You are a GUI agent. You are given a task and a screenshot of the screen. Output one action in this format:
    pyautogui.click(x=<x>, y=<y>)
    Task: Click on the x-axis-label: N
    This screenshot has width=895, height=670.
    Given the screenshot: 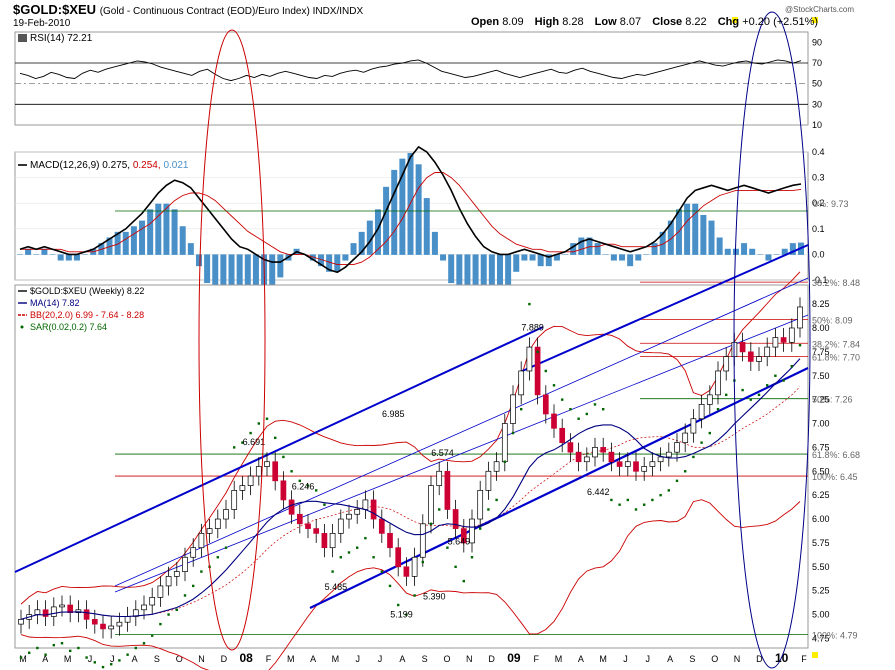 What is the action you would take?
    pyautogui.click(x=201, y=659)
    